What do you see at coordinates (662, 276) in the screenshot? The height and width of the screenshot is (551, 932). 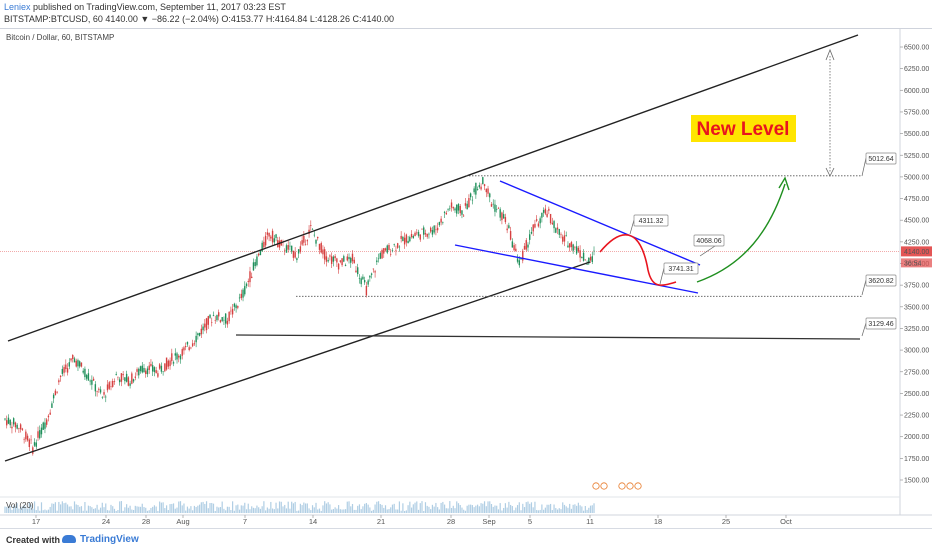 I see `callout-3741-leader` at bounding box center [662, 276].